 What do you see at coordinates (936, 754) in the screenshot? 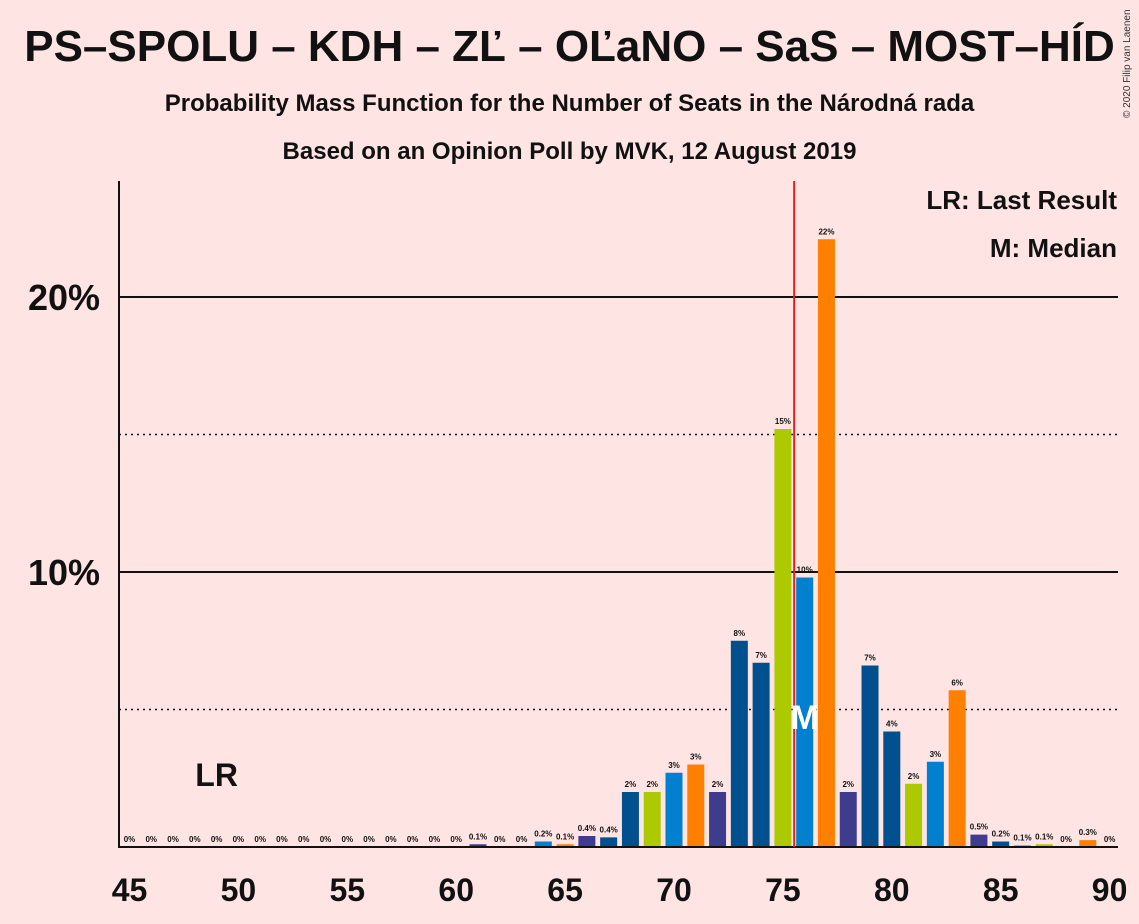
I see `bar-label-seat-82: 3%` at bounding box center [936, 754].